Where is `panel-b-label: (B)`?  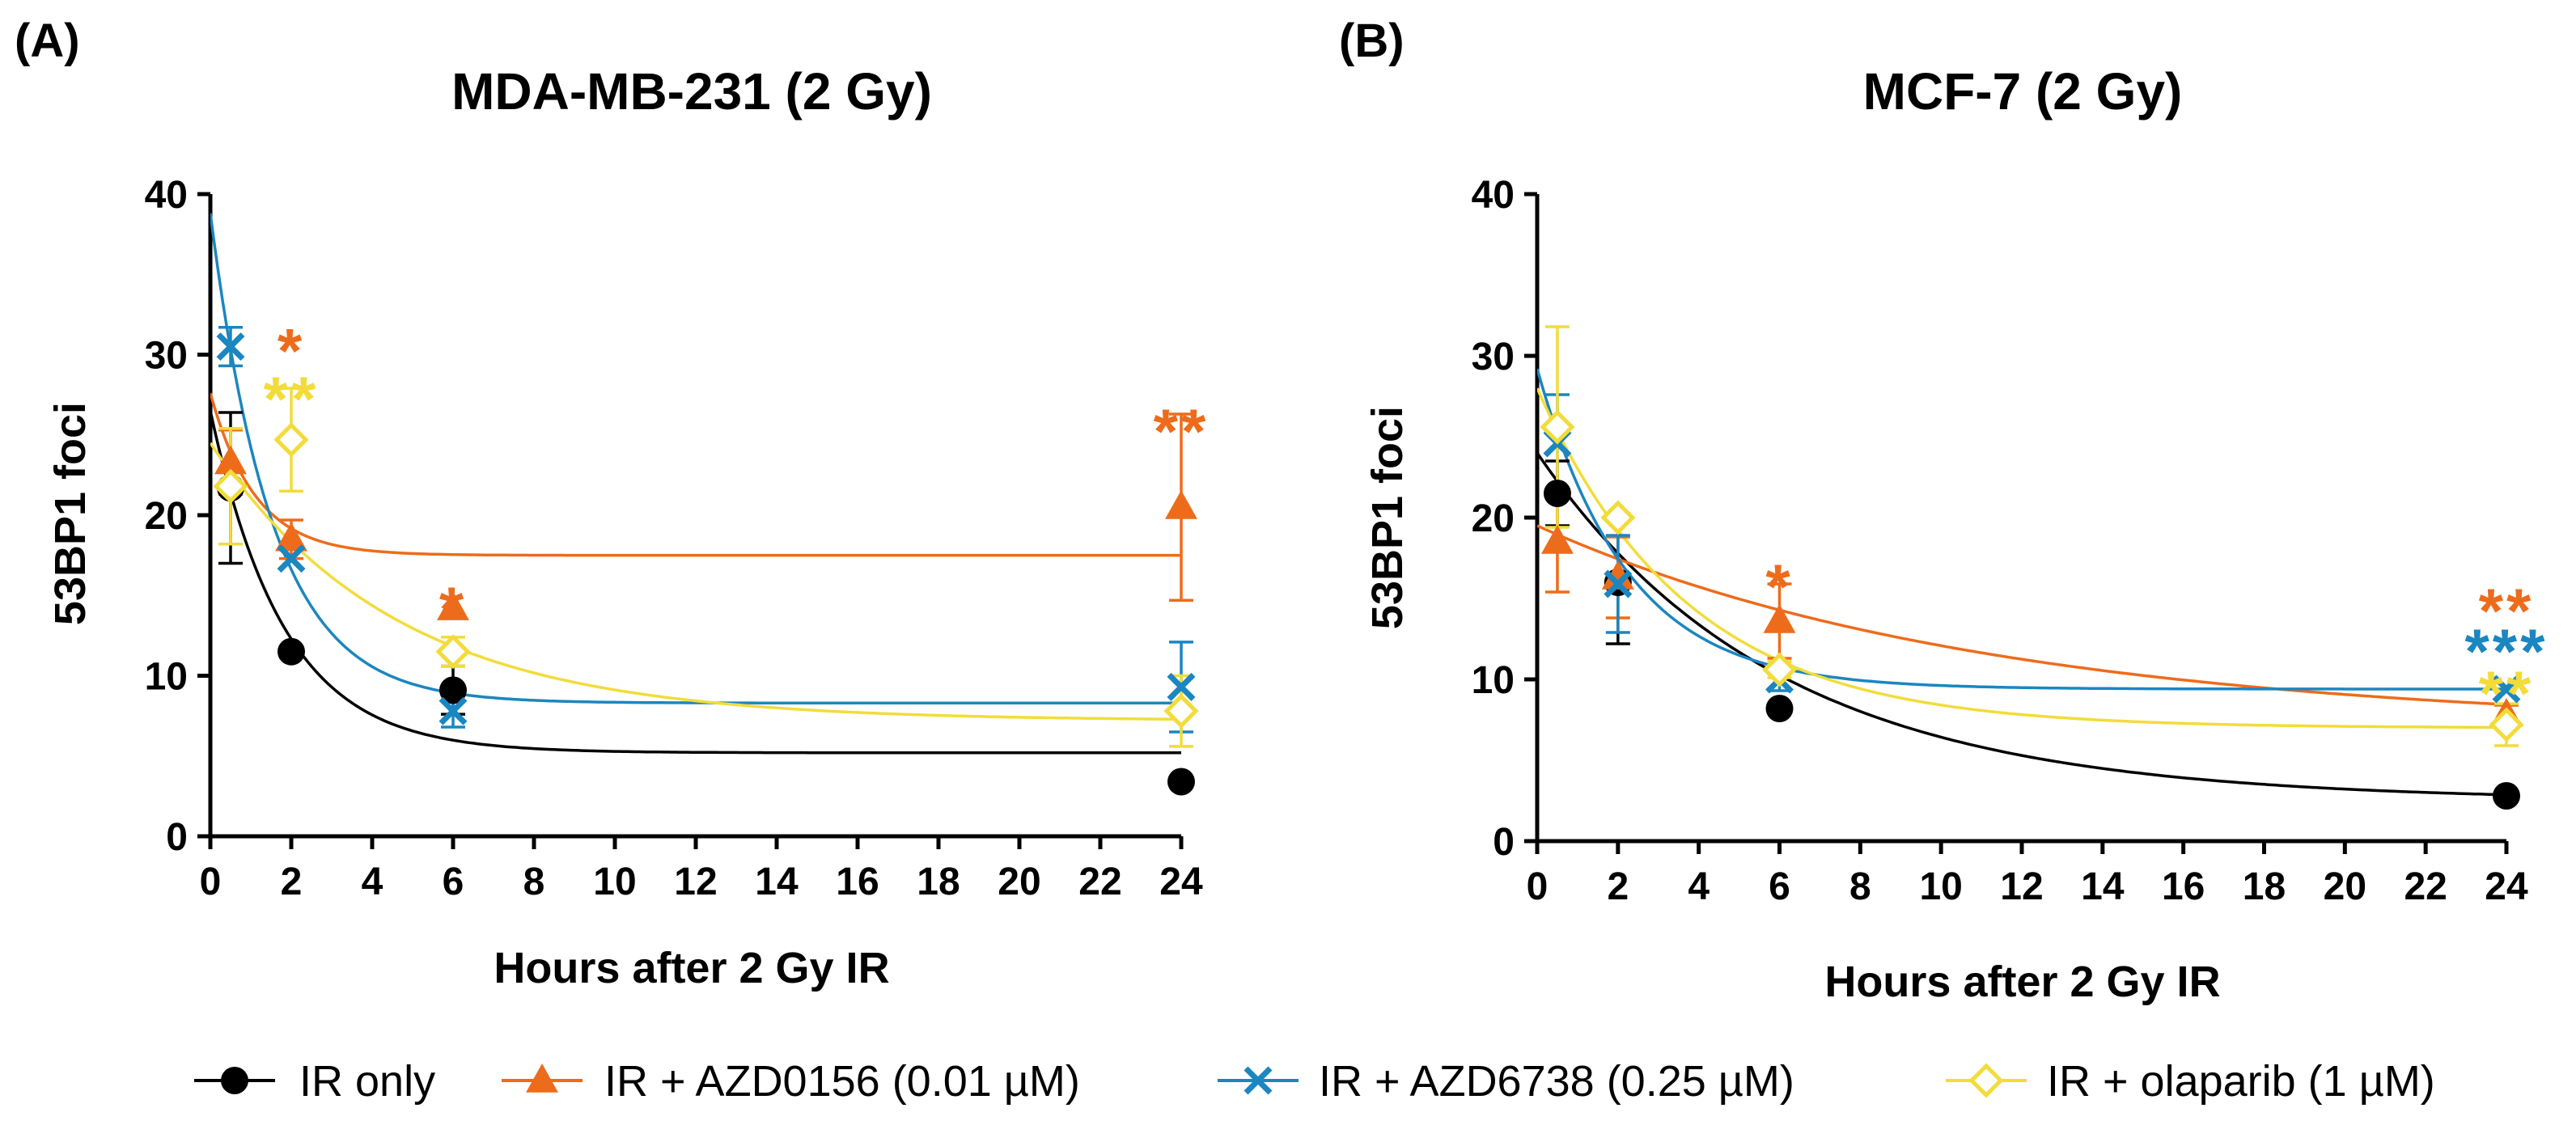
panel-b-label: (B) is located at coordinates (1372, 41).